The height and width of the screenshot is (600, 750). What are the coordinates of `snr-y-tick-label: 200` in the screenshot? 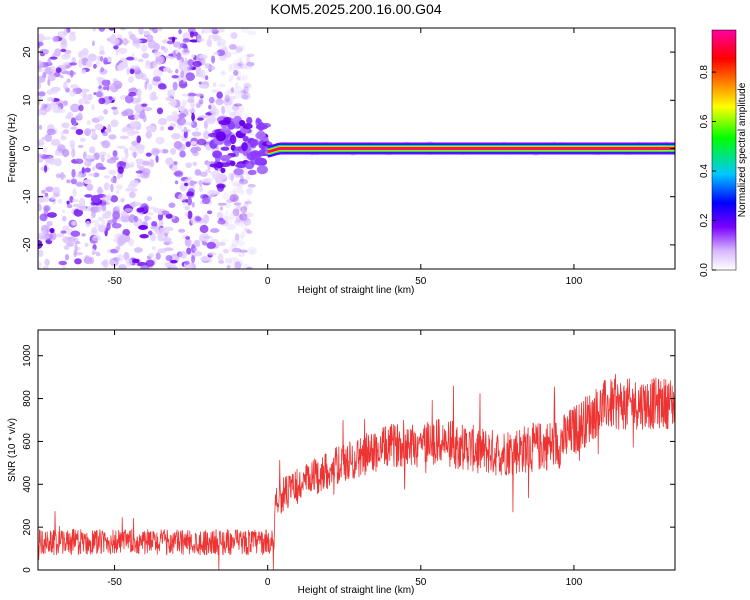 It's located at (27, 526).